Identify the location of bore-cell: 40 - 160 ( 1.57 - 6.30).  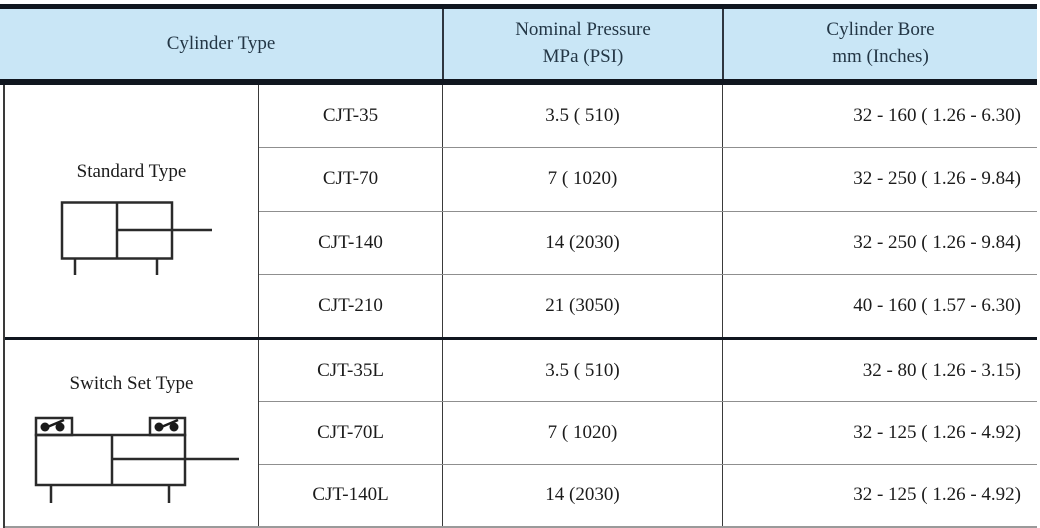
(879, 305).